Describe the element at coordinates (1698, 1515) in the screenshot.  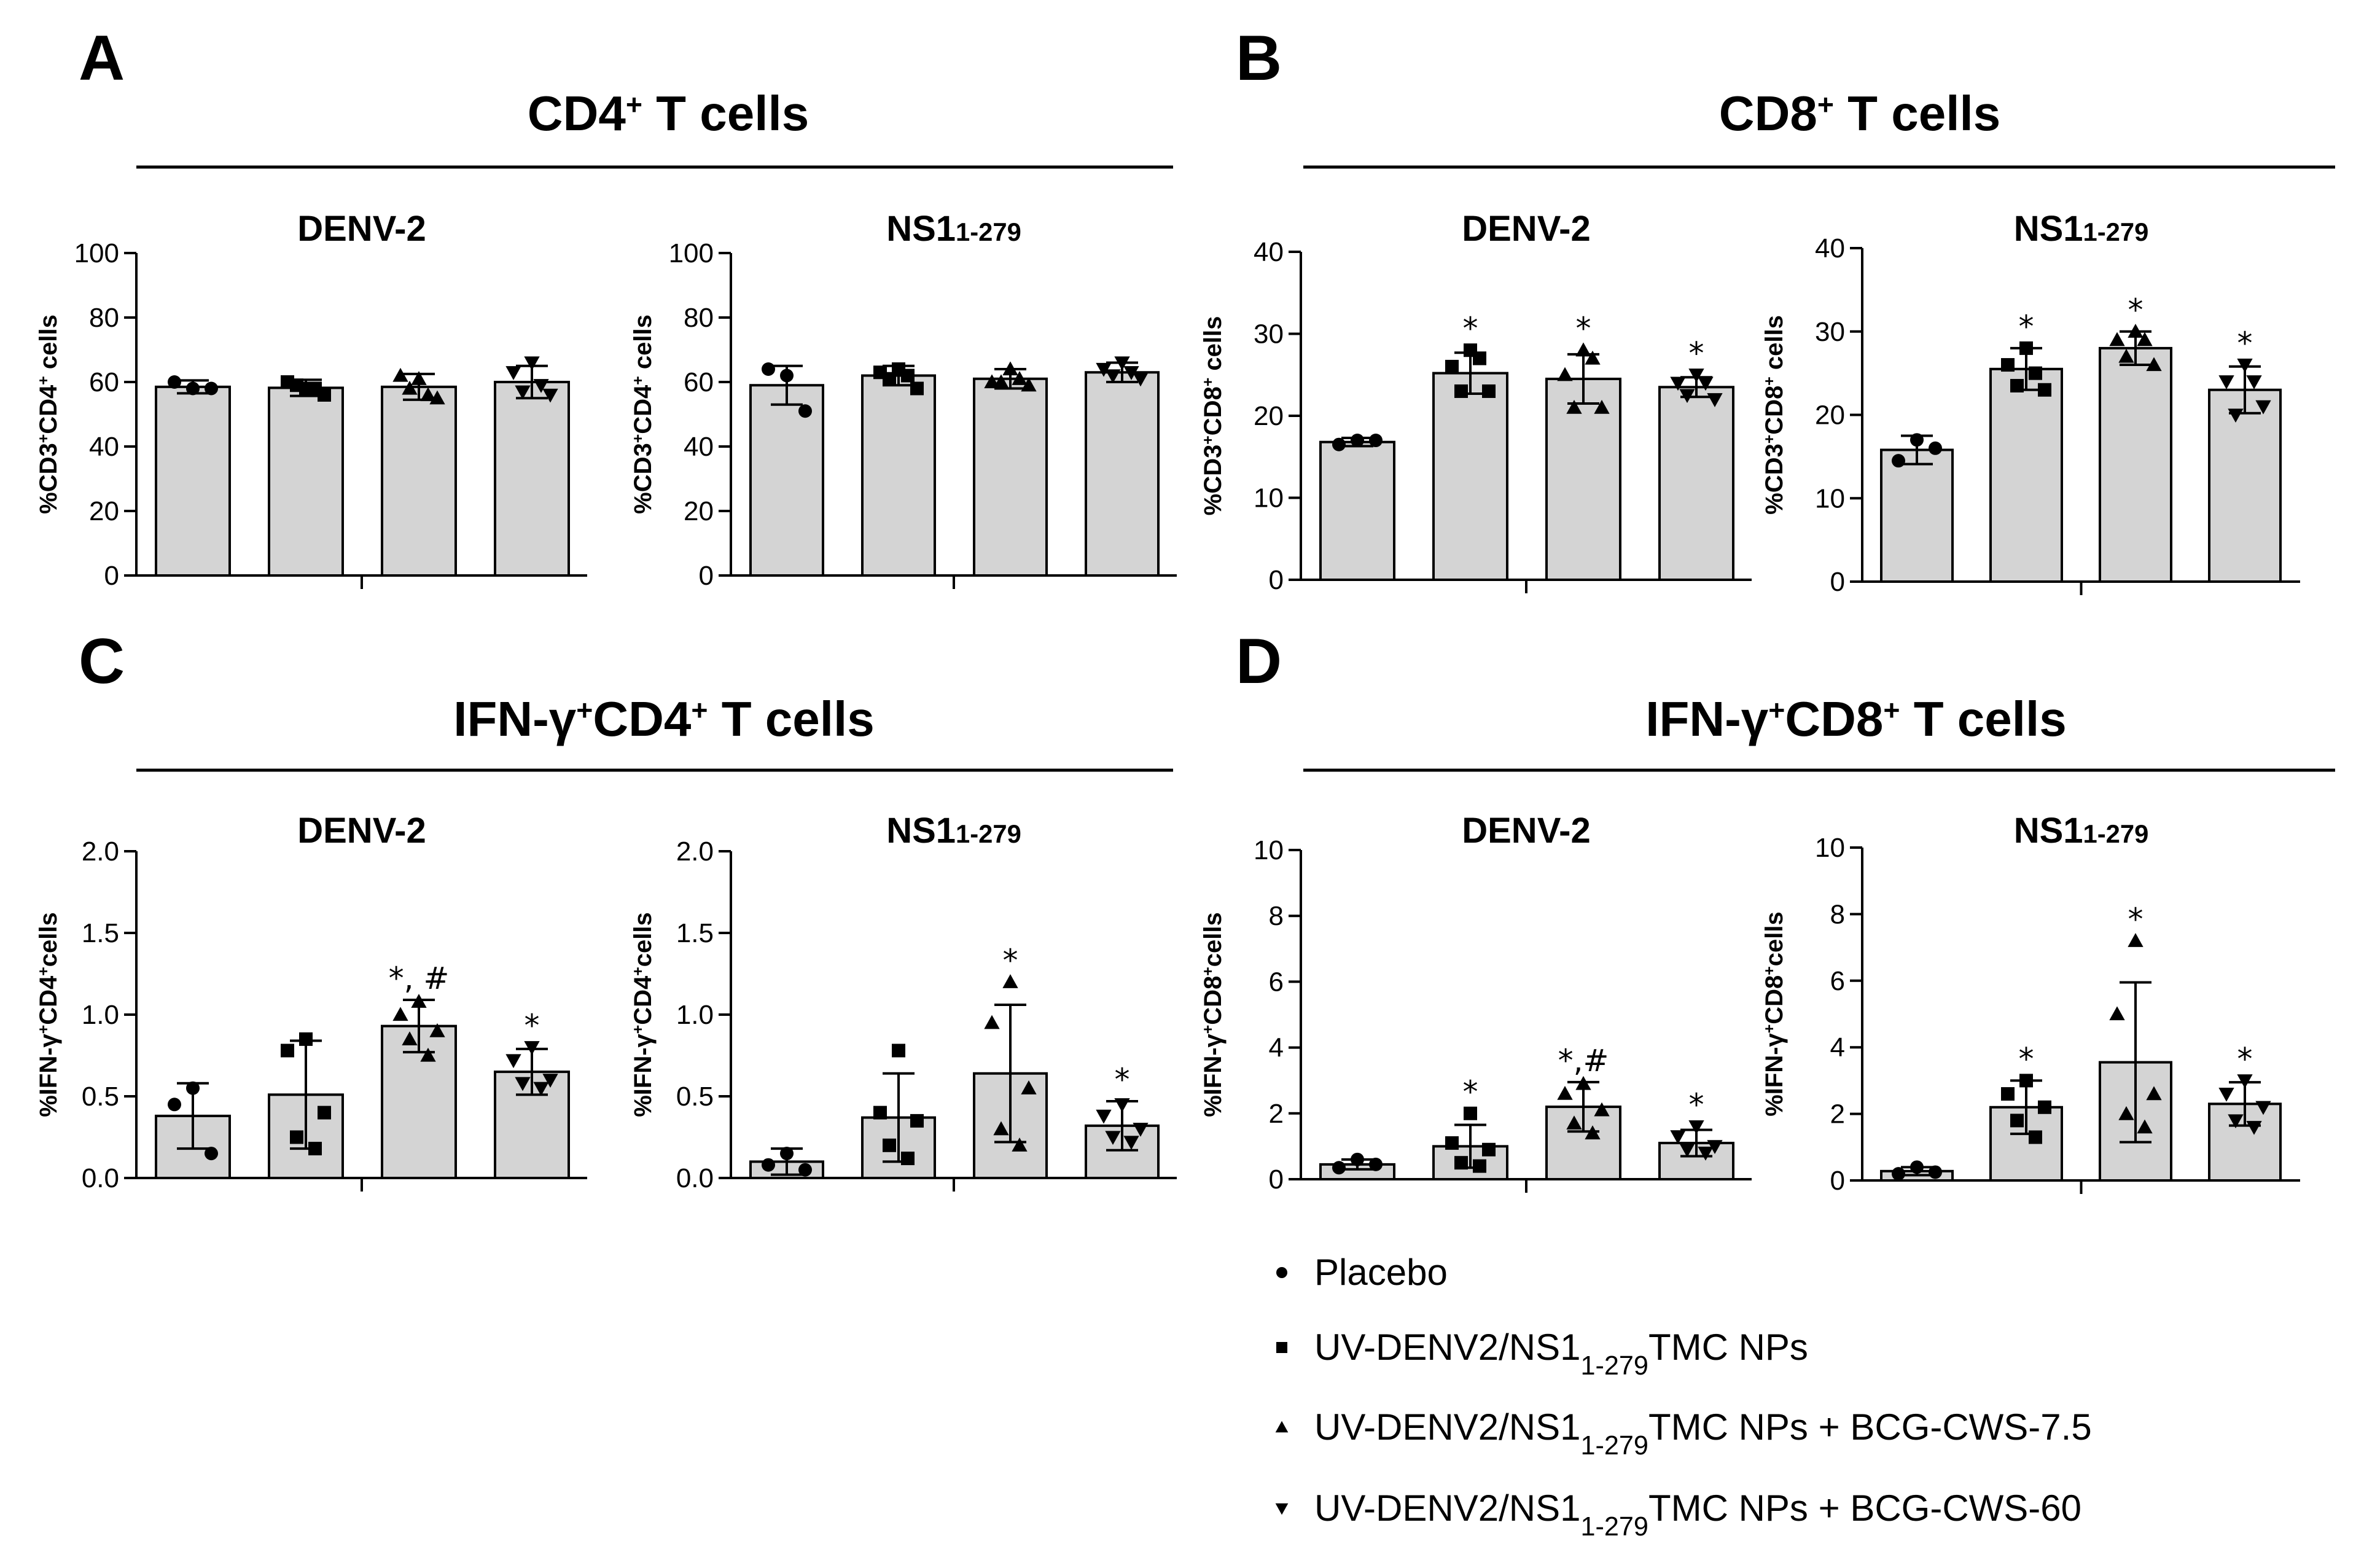
I see `legend-label: UV-DENV2/NS11-279TMC NPs + BCG-CWS-60` at that location.